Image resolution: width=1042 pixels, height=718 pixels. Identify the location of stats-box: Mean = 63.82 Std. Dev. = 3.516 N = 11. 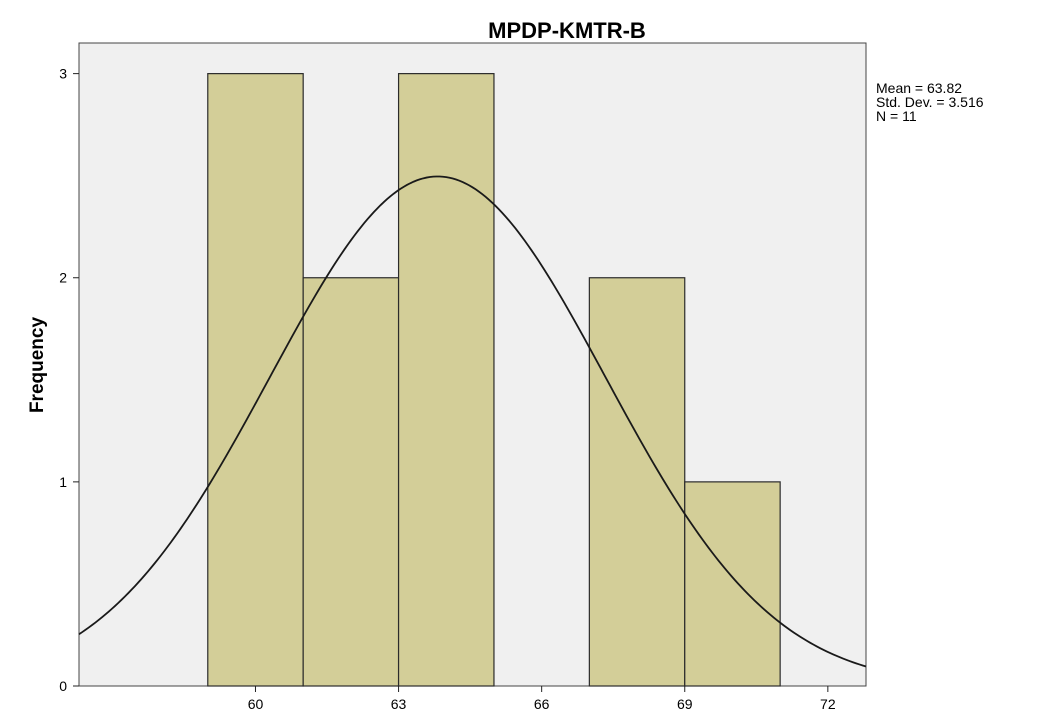
(930, 102).